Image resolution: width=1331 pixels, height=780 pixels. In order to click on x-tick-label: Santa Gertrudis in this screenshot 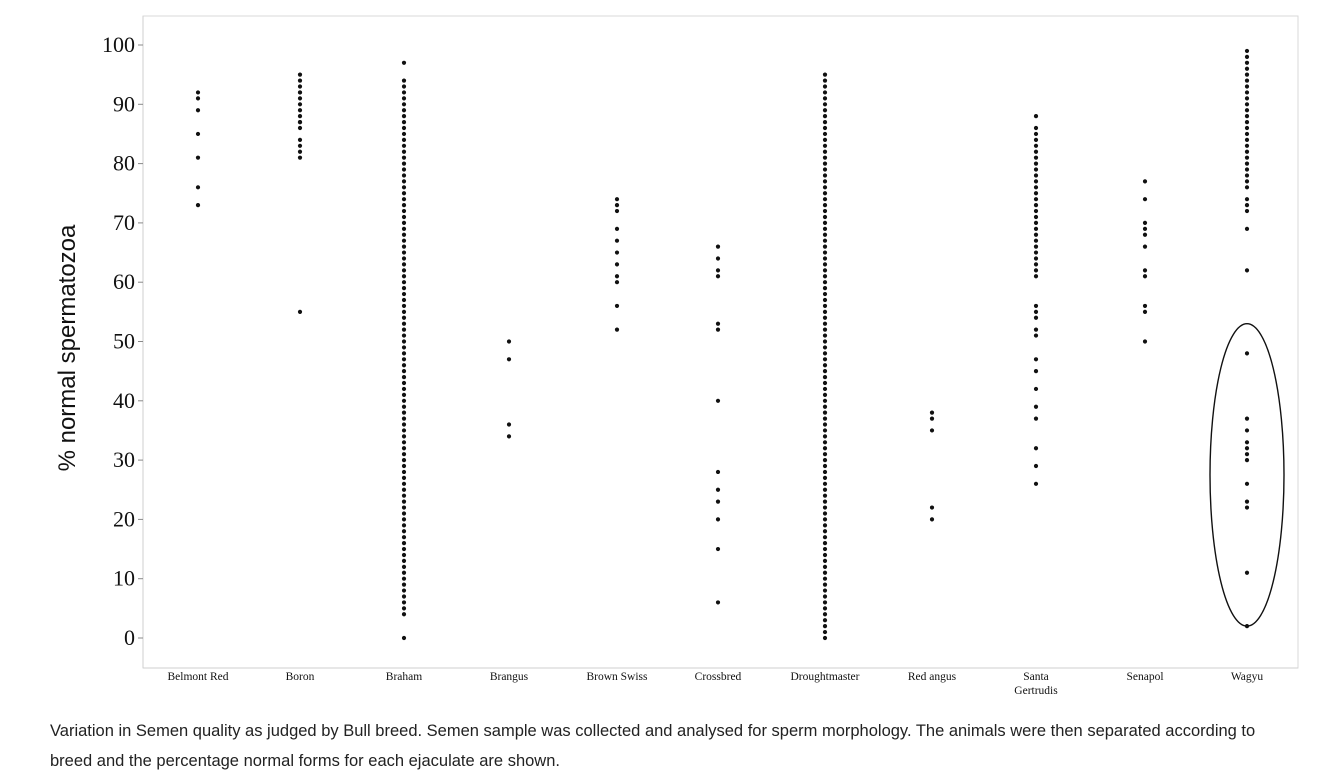, I will do `click(1036, 684)`.